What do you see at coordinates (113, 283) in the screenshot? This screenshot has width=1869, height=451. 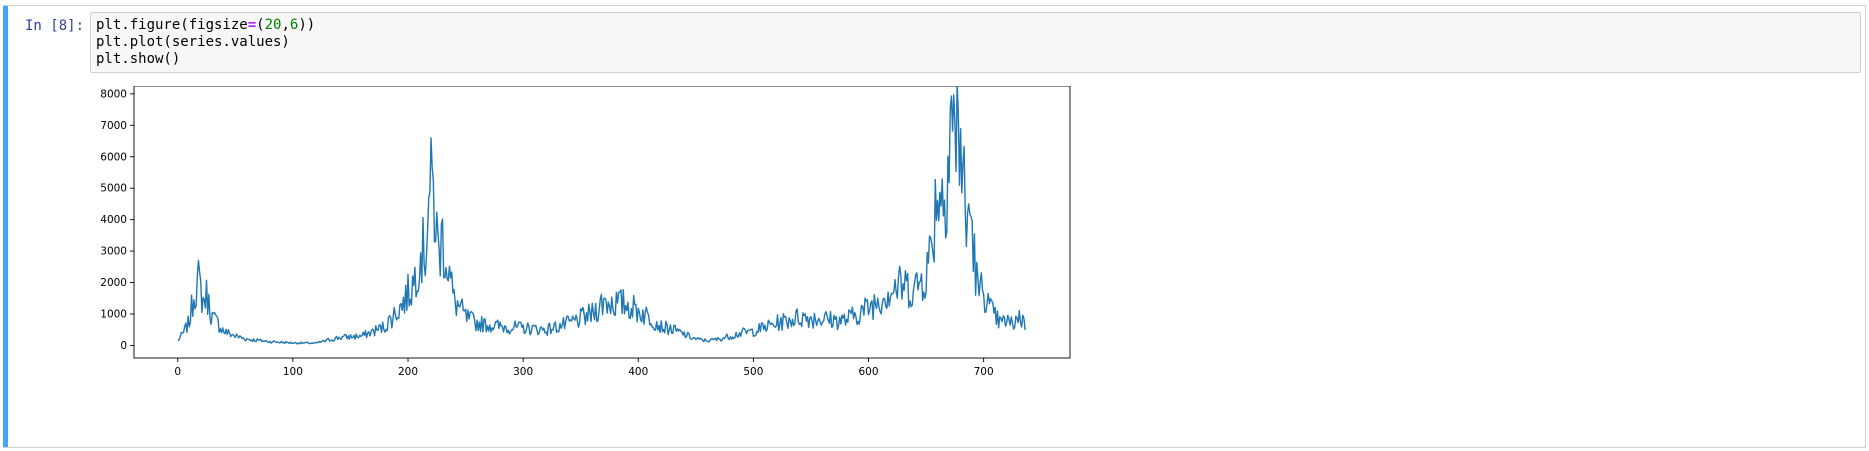 I see `y-tick-label: 2000` at bounding box center [113, 283].